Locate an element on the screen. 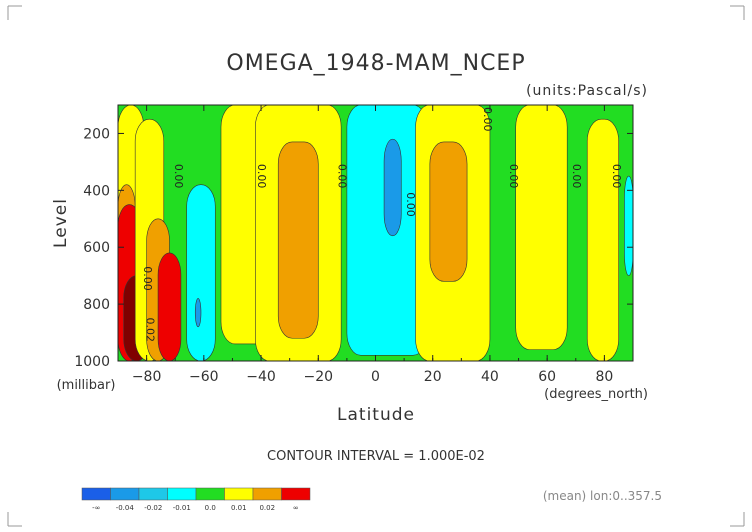 The image size is (752, 532). colorbar: -∞ -0.04 -0.02 -0.01 0.0 0.01 0.02 ∞ is located at coordinates (196, 499).